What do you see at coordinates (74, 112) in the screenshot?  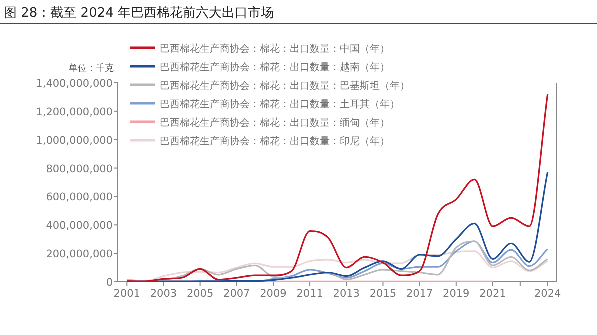 I see `y-tick-label: 1,200,000,000` at bounding box center [74, 112].